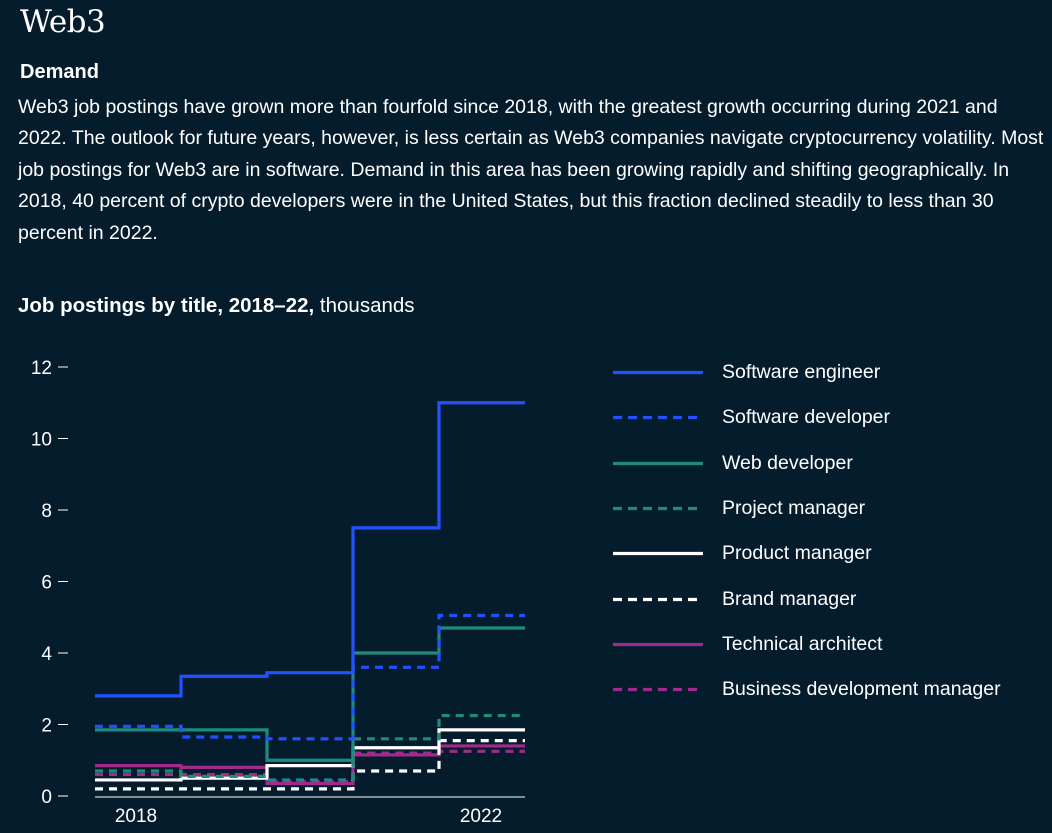  I want to click on legend-item: Software engineer, so click(806, 372).